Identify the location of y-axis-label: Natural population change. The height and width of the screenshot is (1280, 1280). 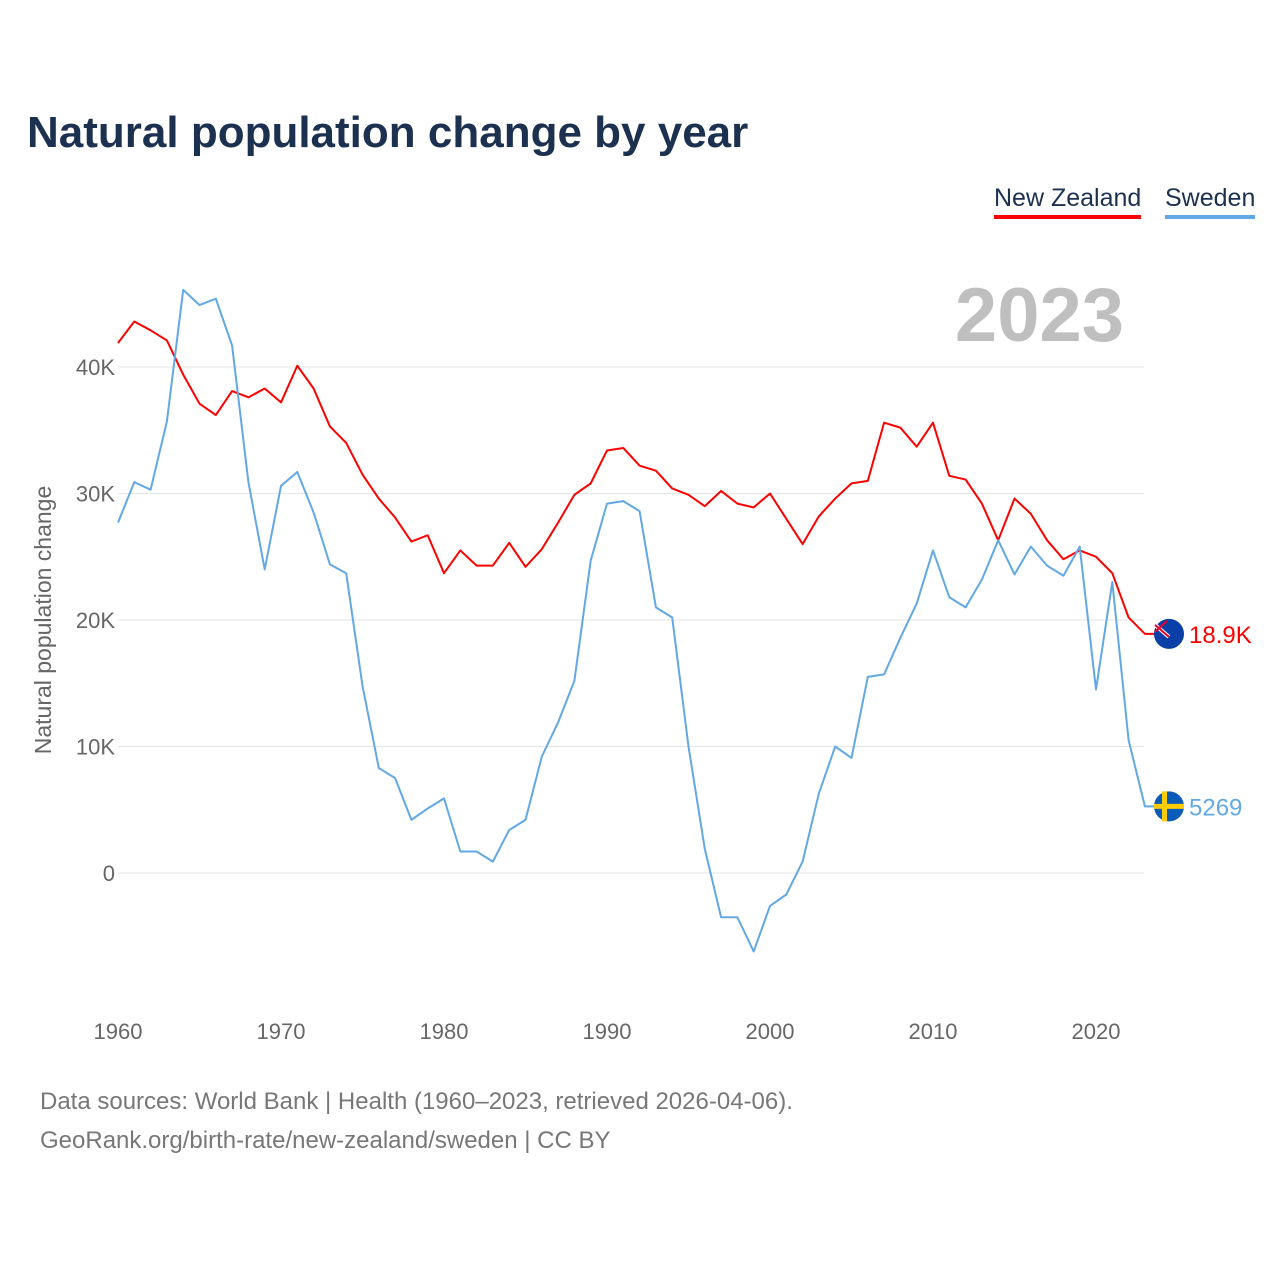
(43, 620).